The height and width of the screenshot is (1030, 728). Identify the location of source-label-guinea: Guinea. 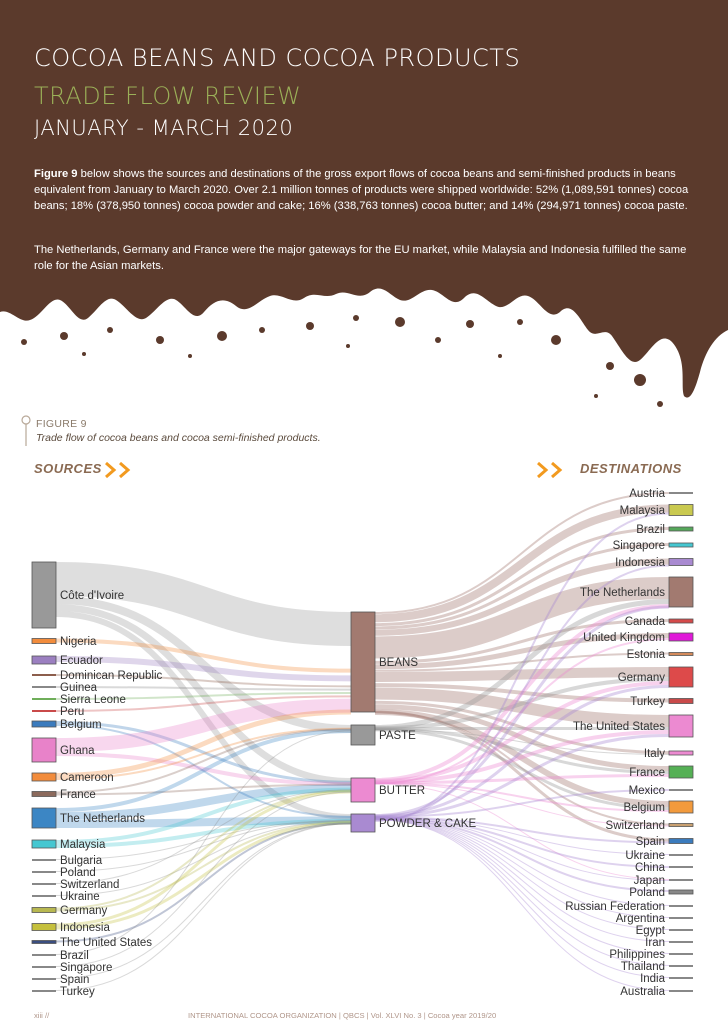
(79, 688).